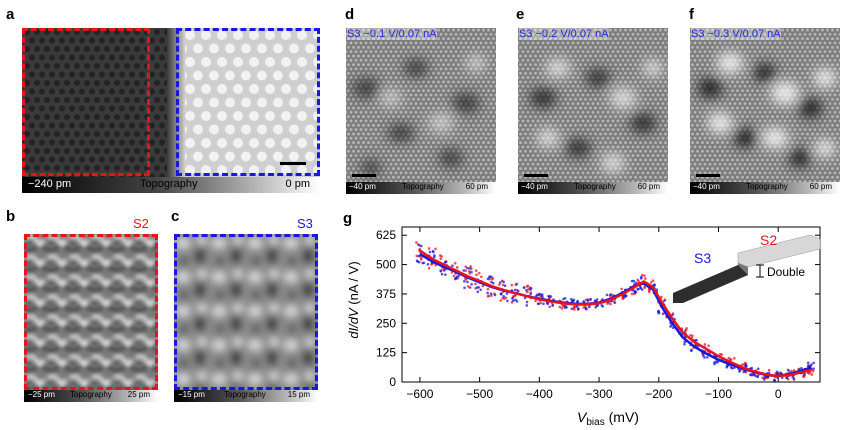  What do you see at coordinates (421, 105) in the screenshot?
I see `topography-image-d` at bounding box center [421, 105].